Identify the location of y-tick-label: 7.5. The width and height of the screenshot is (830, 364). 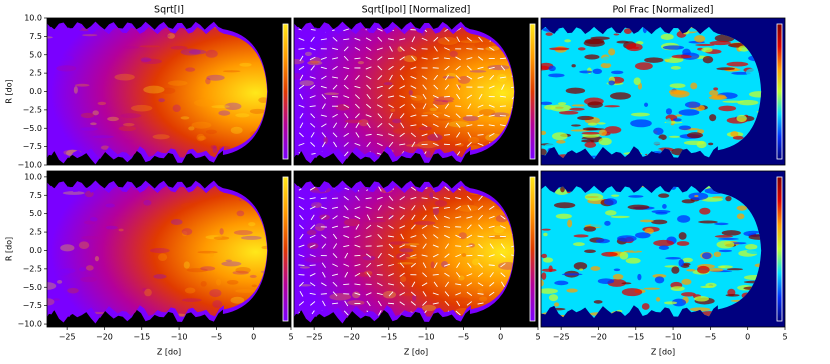
(35, 36).